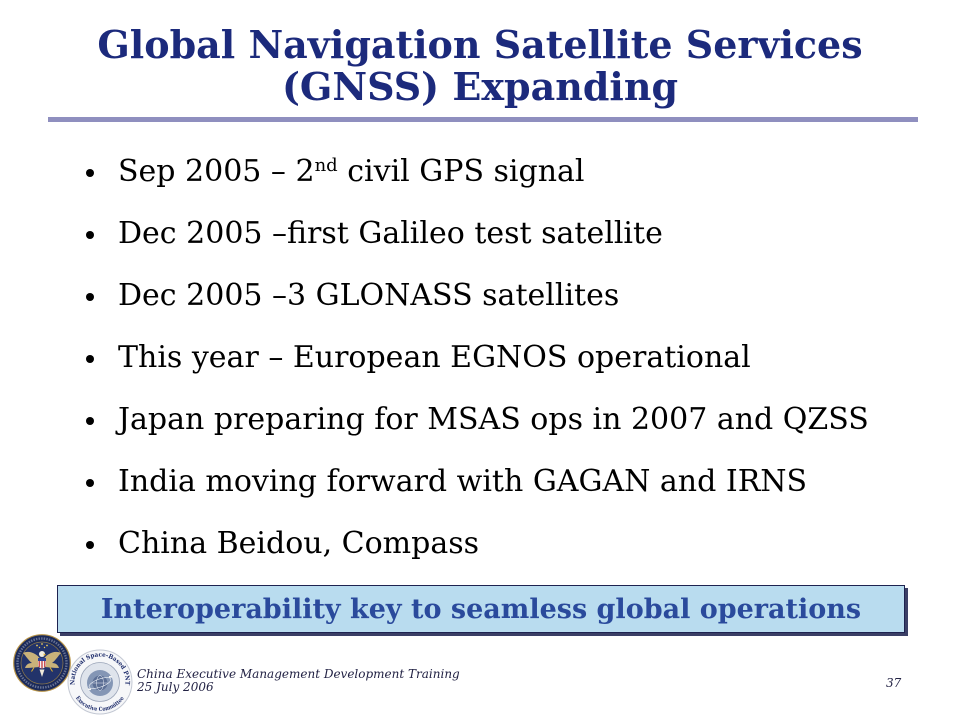  Describe the element at coordinates (483, 119) in the screenshot. I see `title-divider` at that location.